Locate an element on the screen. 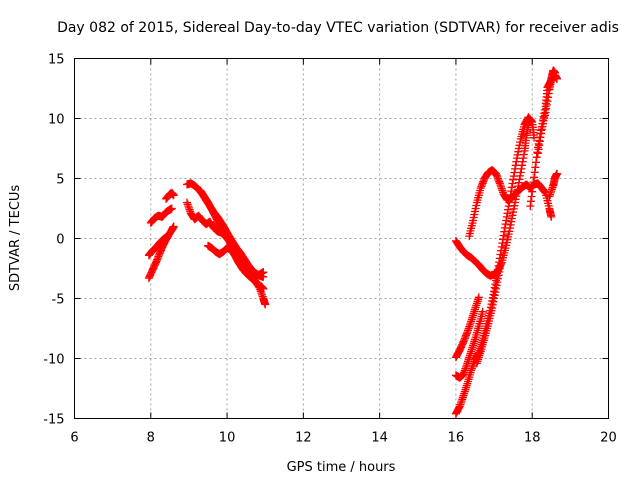  y-tick-label: -10 is located at coordinates (53, 360).